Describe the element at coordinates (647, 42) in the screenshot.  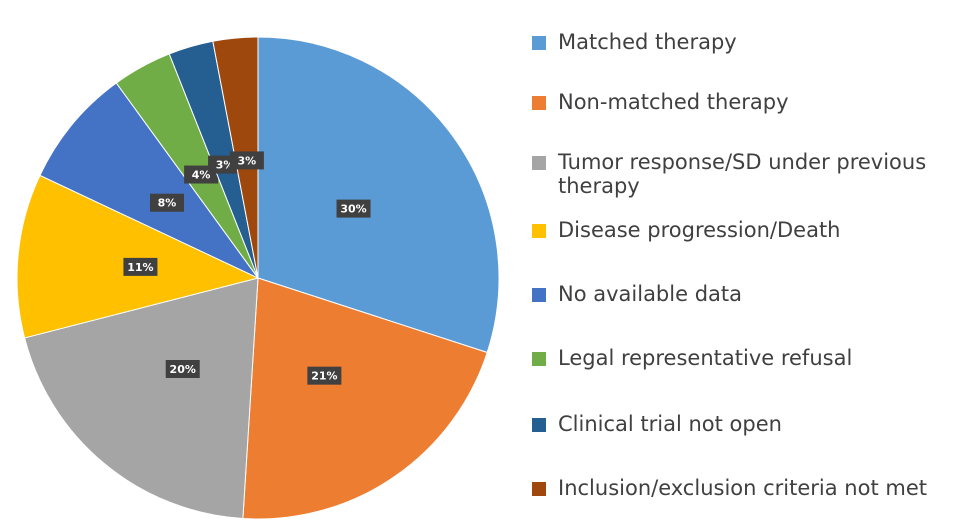
I see `legend-label: Matched therapy` at that location.